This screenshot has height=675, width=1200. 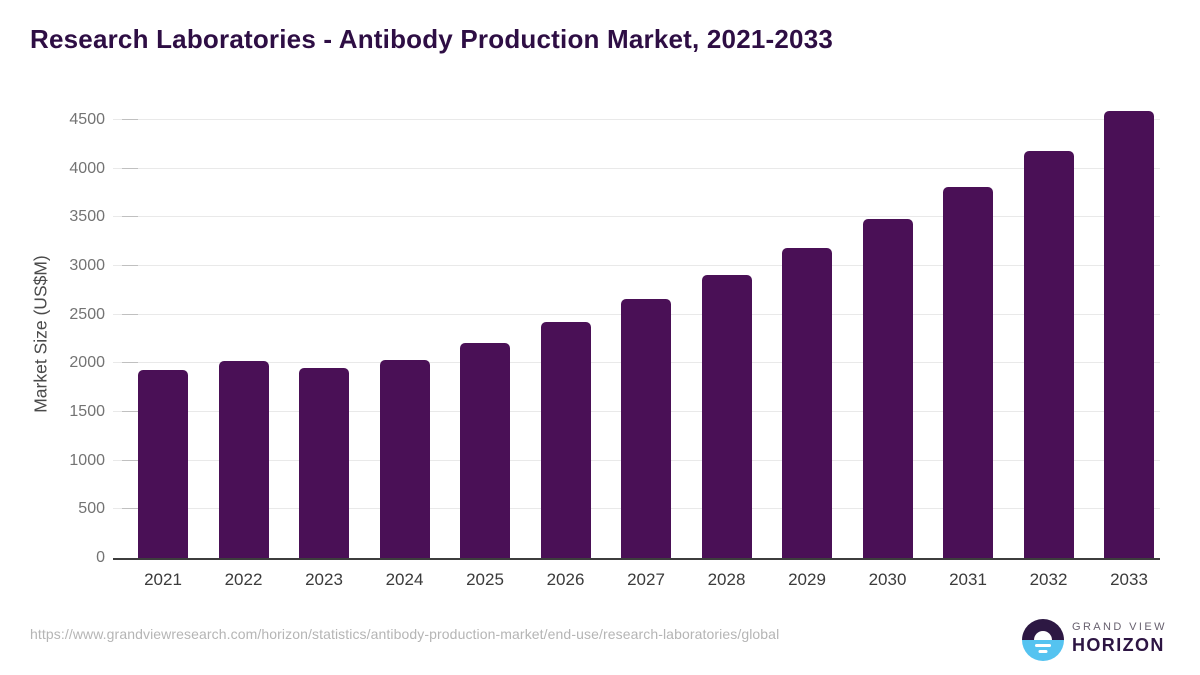 I want to click on grand-view-horizon-logo: GRAND VIEW HORIZON, so click(x=1102, y=640).